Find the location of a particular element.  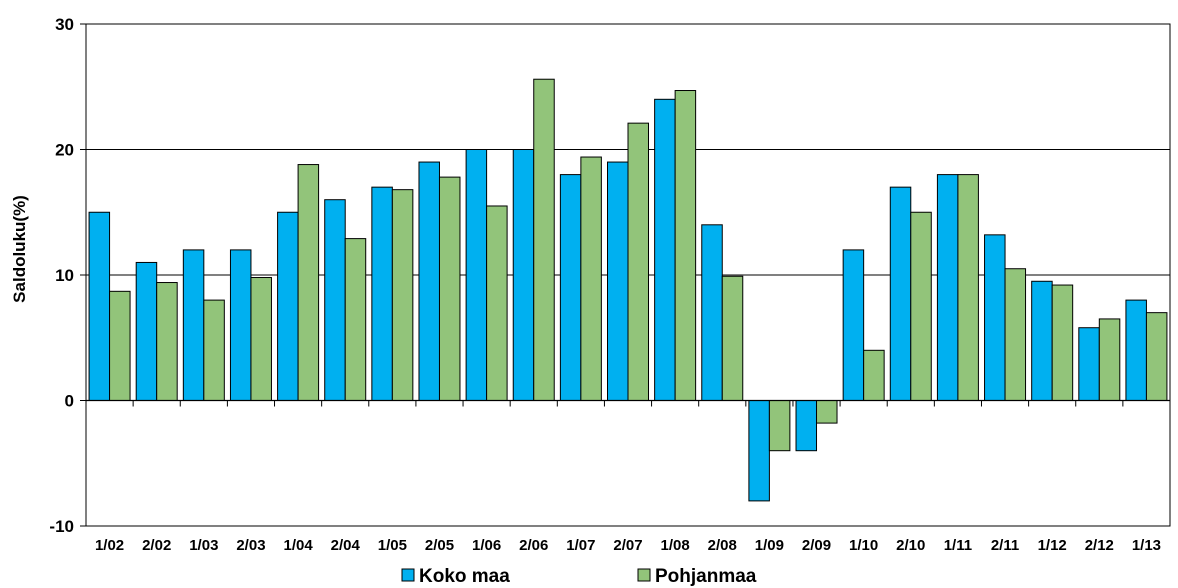

legend-label: Pohjanmaa is located at coordinates (706, 576).